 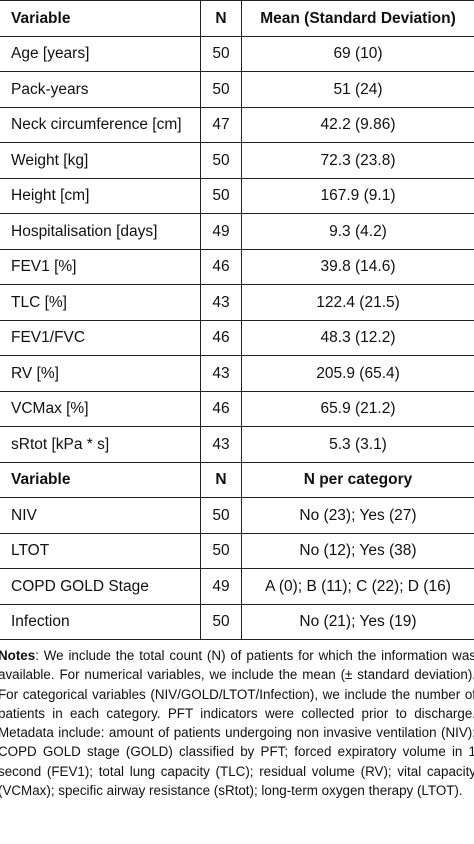 I want to click on cell-n: 47, so click(x=221, y=124).